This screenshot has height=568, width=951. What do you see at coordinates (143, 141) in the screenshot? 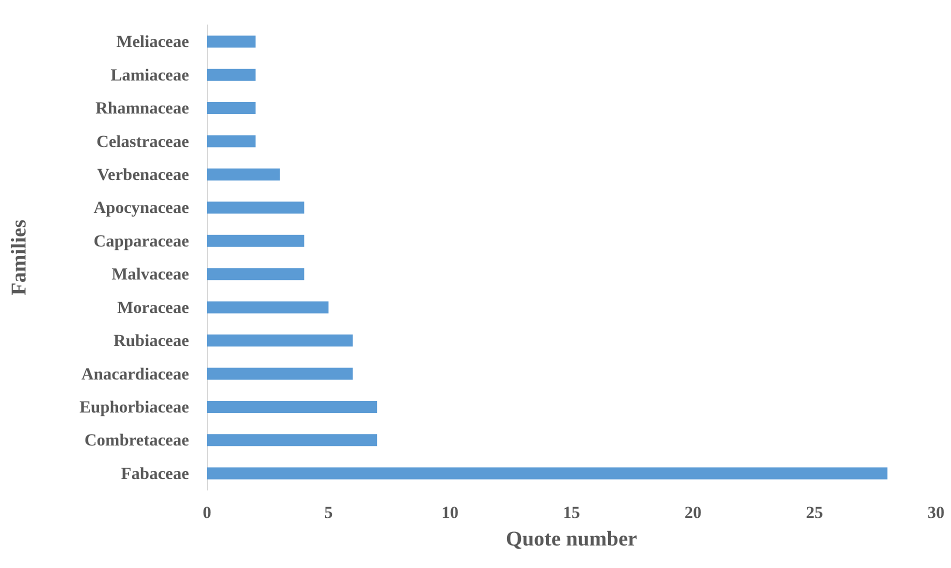
I see `y-tick-label: Celastraceae` at bounding box center [143, 141].